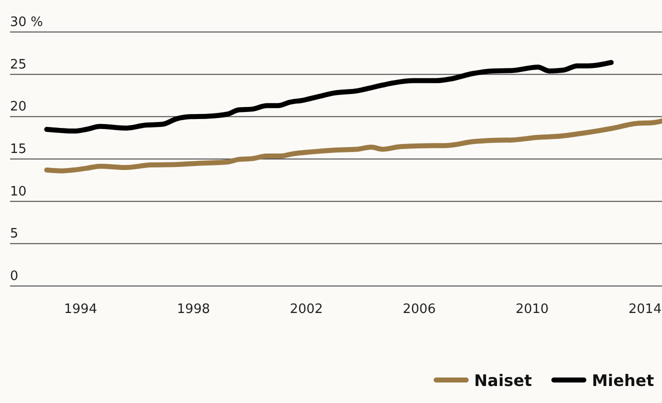 The width and height of the screenshot is (662, 403). I want to click on legend-label: Miehet, so click(623, 380).